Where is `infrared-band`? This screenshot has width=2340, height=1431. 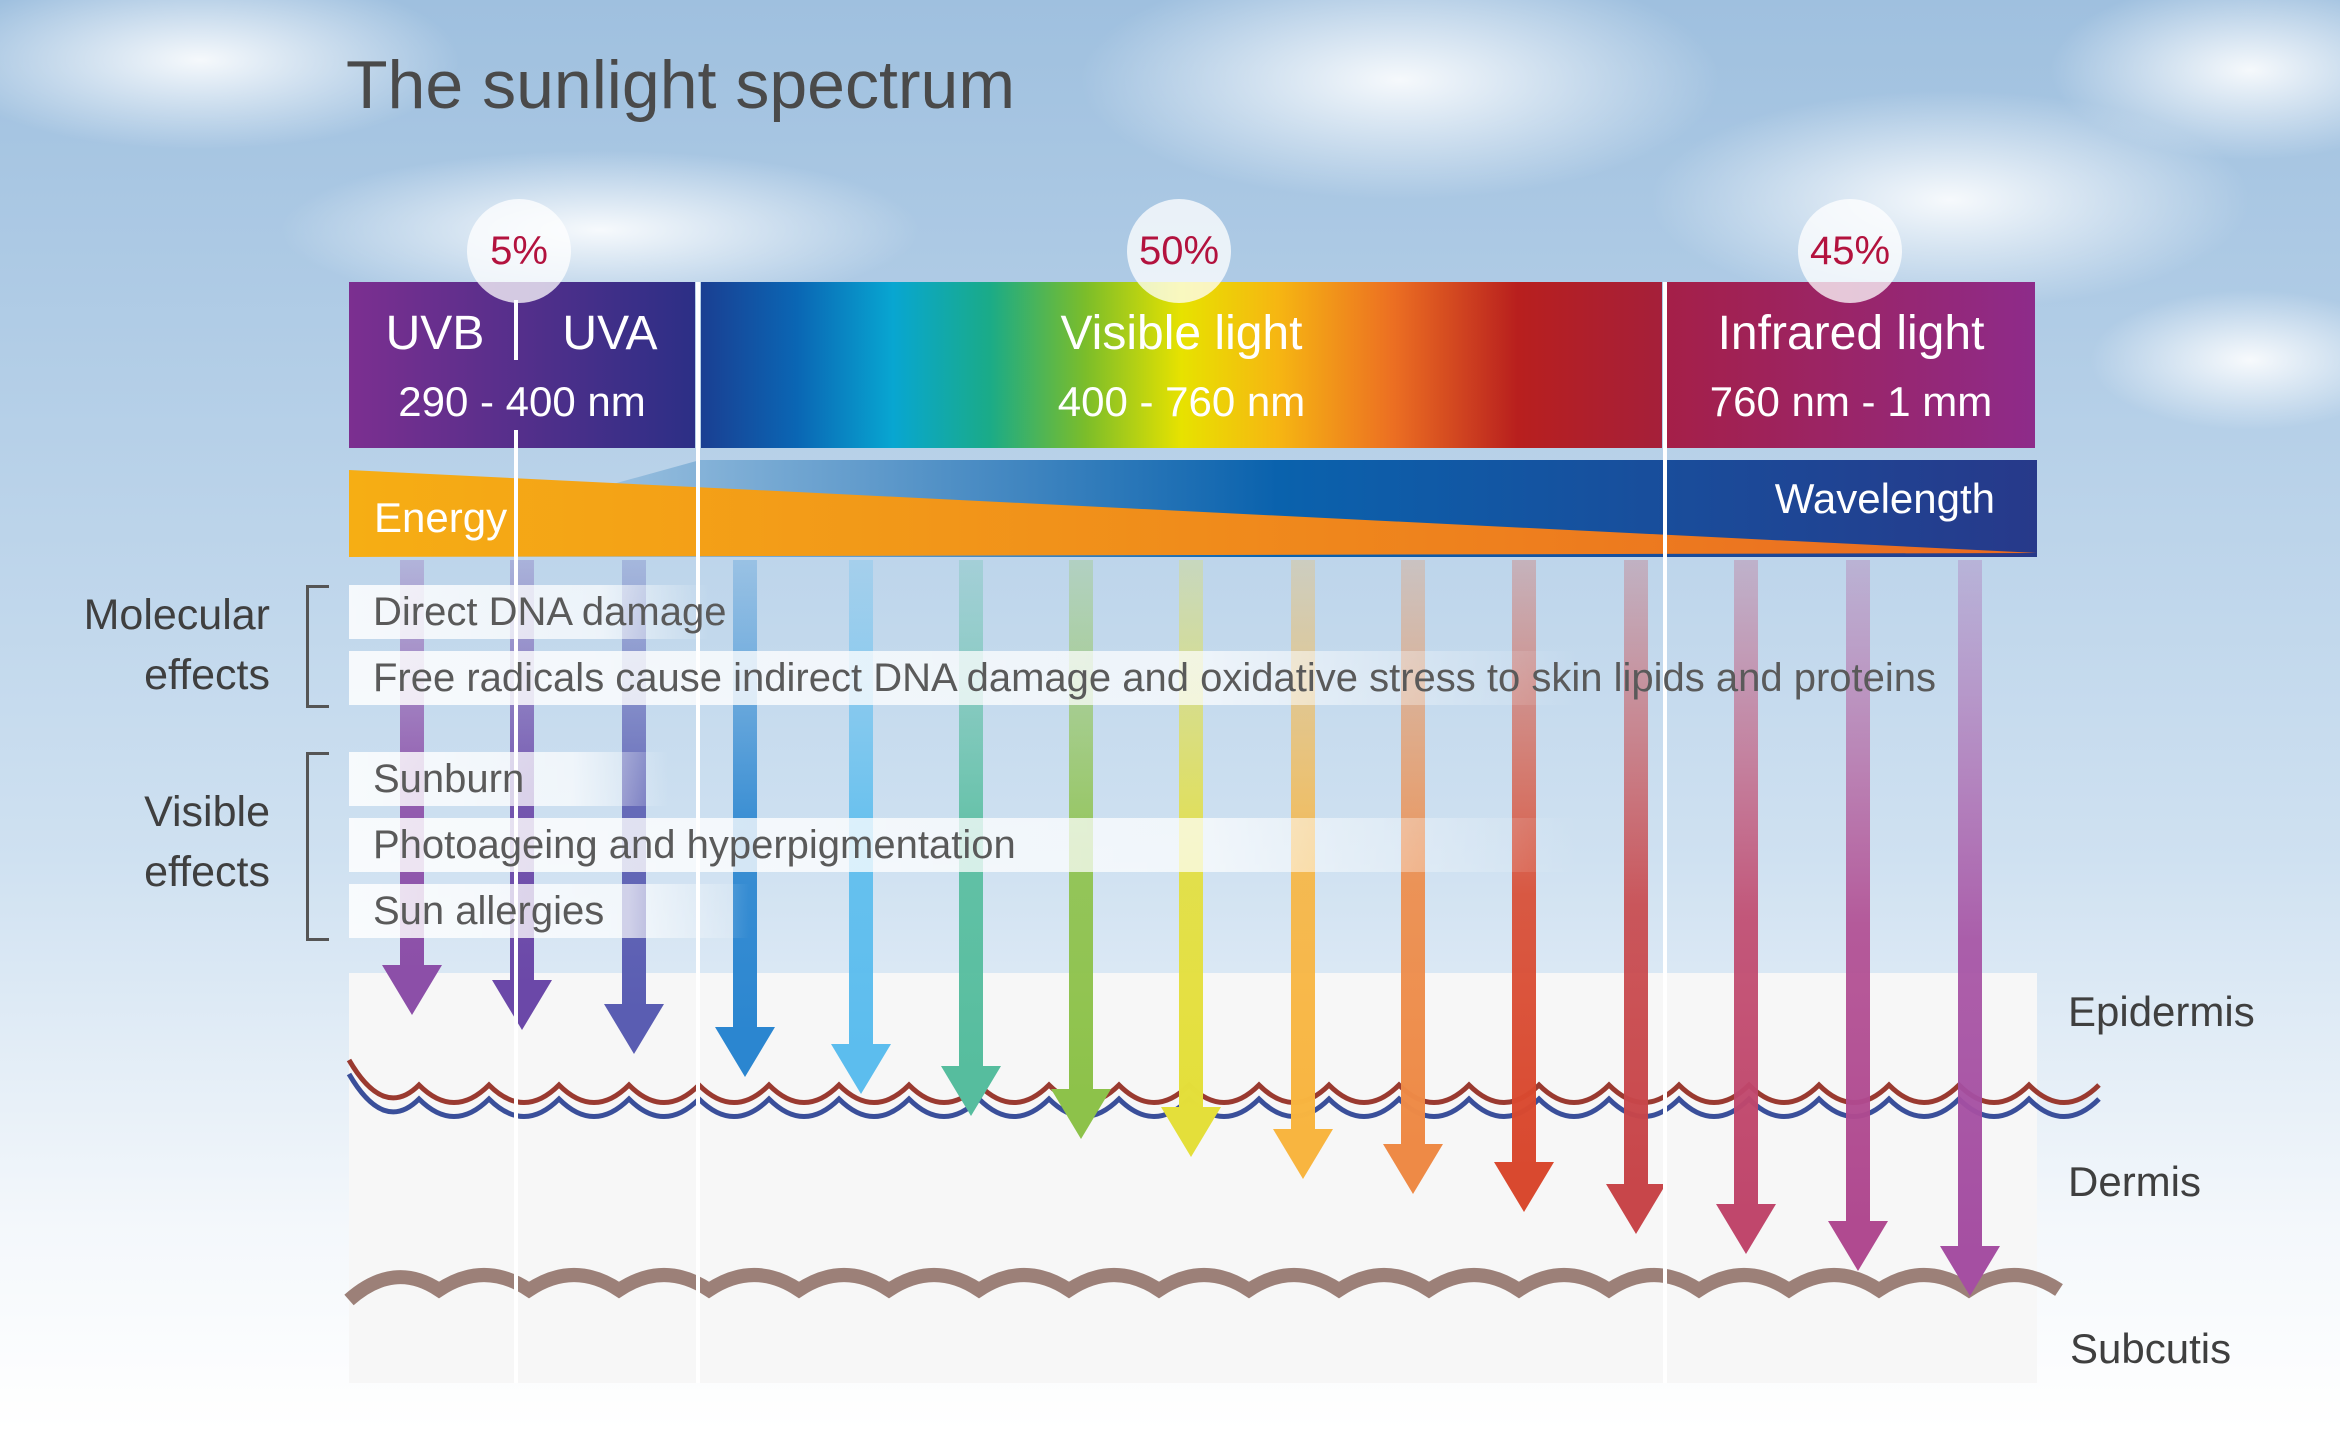 infrared-band is located at coordinates (1851, 365).